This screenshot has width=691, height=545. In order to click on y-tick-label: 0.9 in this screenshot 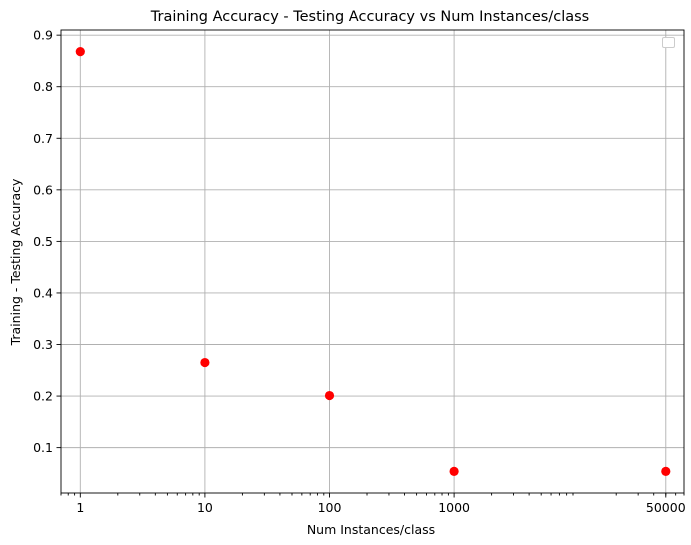, I will do `click(43, 35)`.